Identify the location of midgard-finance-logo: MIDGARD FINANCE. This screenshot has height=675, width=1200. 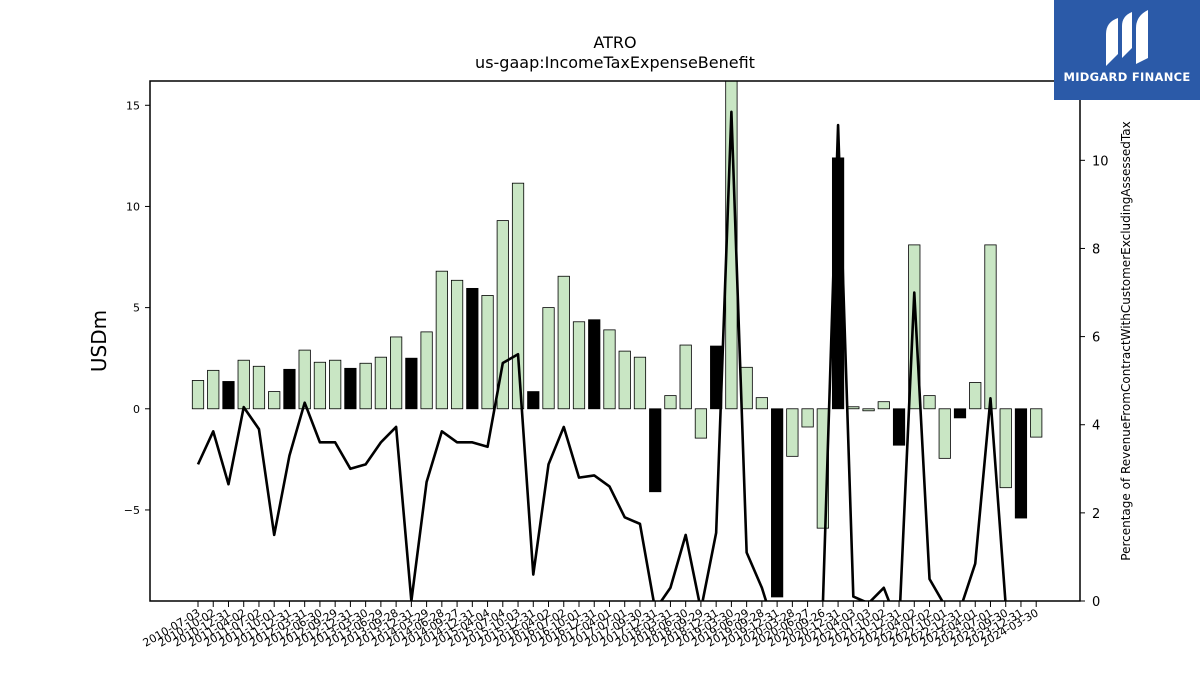
(1127, 50).